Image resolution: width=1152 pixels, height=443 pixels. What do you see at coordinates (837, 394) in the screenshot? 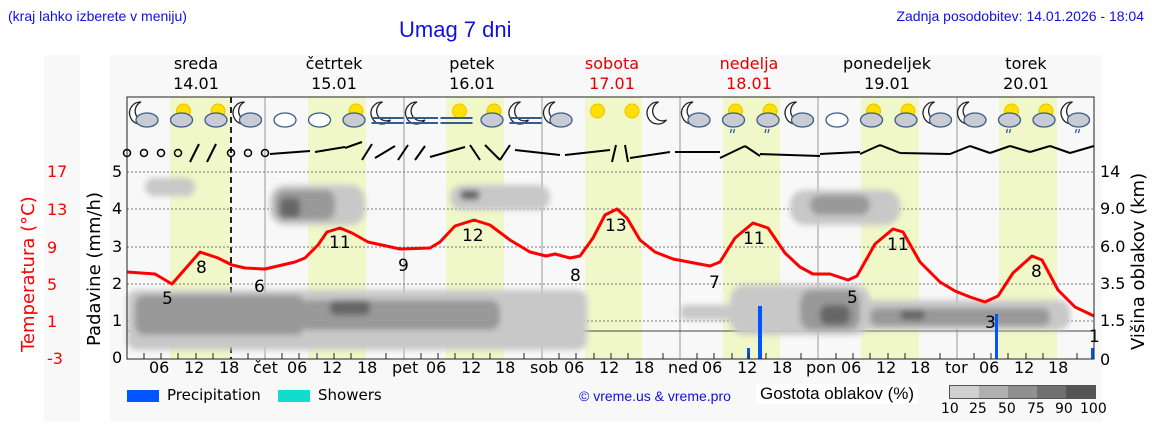
I see `cloud-density-title: Gostota oblakov (%)` at bounding box center [837, 394].